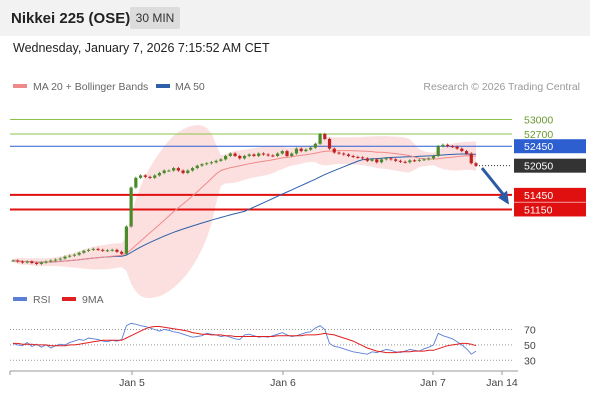  I want to click on legend-label-ma50: MA 50, so click(190, 87).